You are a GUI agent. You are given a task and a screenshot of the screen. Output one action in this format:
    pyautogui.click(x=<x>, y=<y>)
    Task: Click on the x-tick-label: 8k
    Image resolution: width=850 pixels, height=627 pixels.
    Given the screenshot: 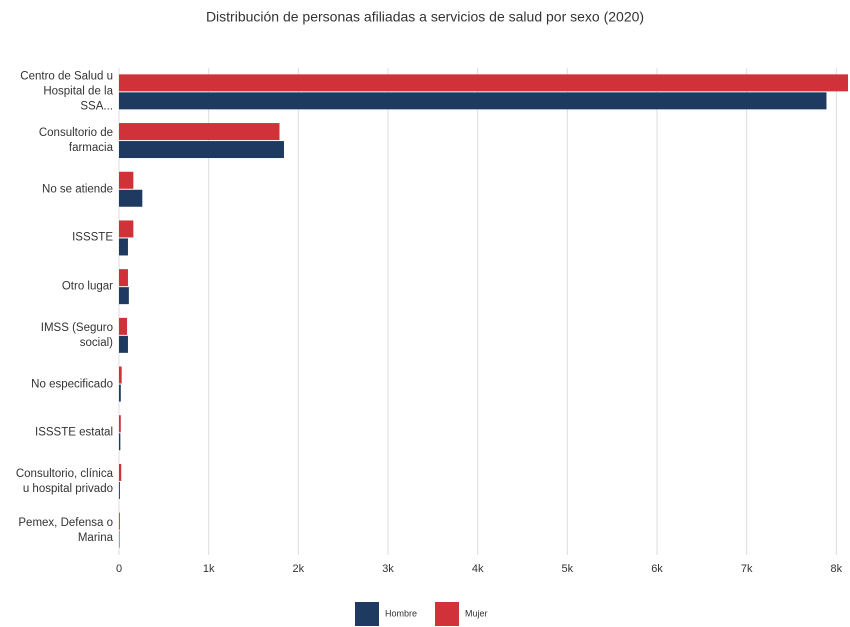 What is the action you would take?
    pyautogui.click(x=837, y=569)
    